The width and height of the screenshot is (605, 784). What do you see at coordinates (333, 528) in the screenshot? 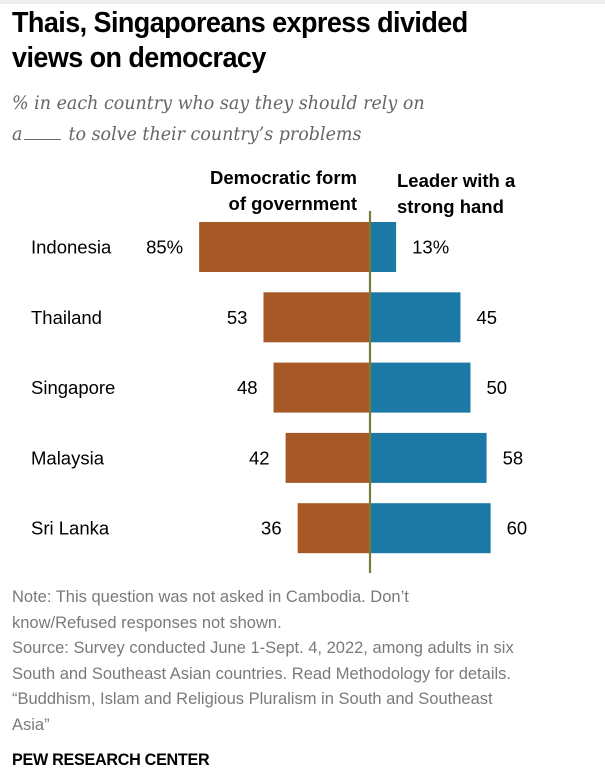
I see `bar-democratic-sri-lanka` at bounding box center [333, 528].